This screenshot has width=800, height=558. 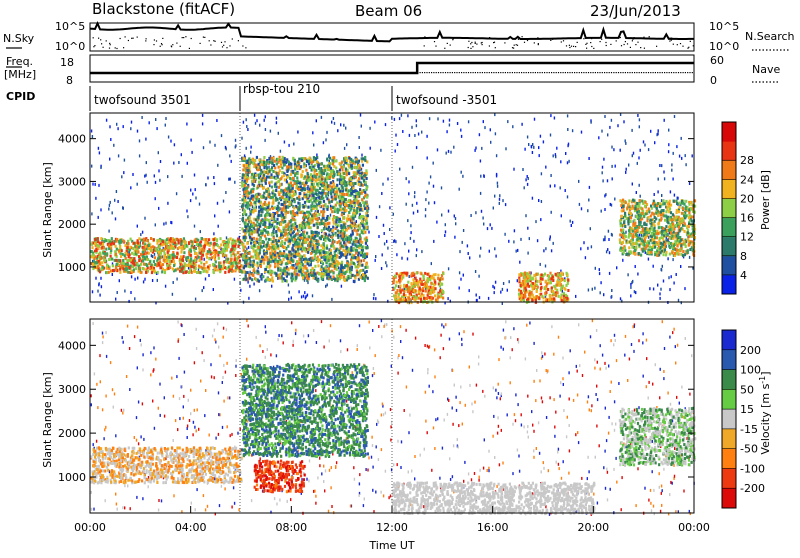 What do you see at coordinates (20, 74) in the screenshot?
I see `freq-unit-label: [MHz]` at bounding box center [20, 74].